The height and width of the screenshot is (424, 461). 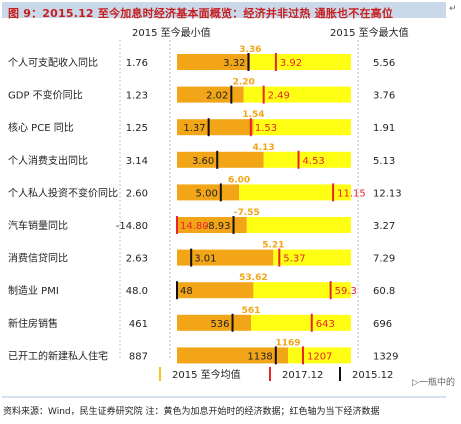 What do you see at coordinates (132, 226) in the screenshot?
I see `row-min-value: -14.80` at bounding box center [132, 226].